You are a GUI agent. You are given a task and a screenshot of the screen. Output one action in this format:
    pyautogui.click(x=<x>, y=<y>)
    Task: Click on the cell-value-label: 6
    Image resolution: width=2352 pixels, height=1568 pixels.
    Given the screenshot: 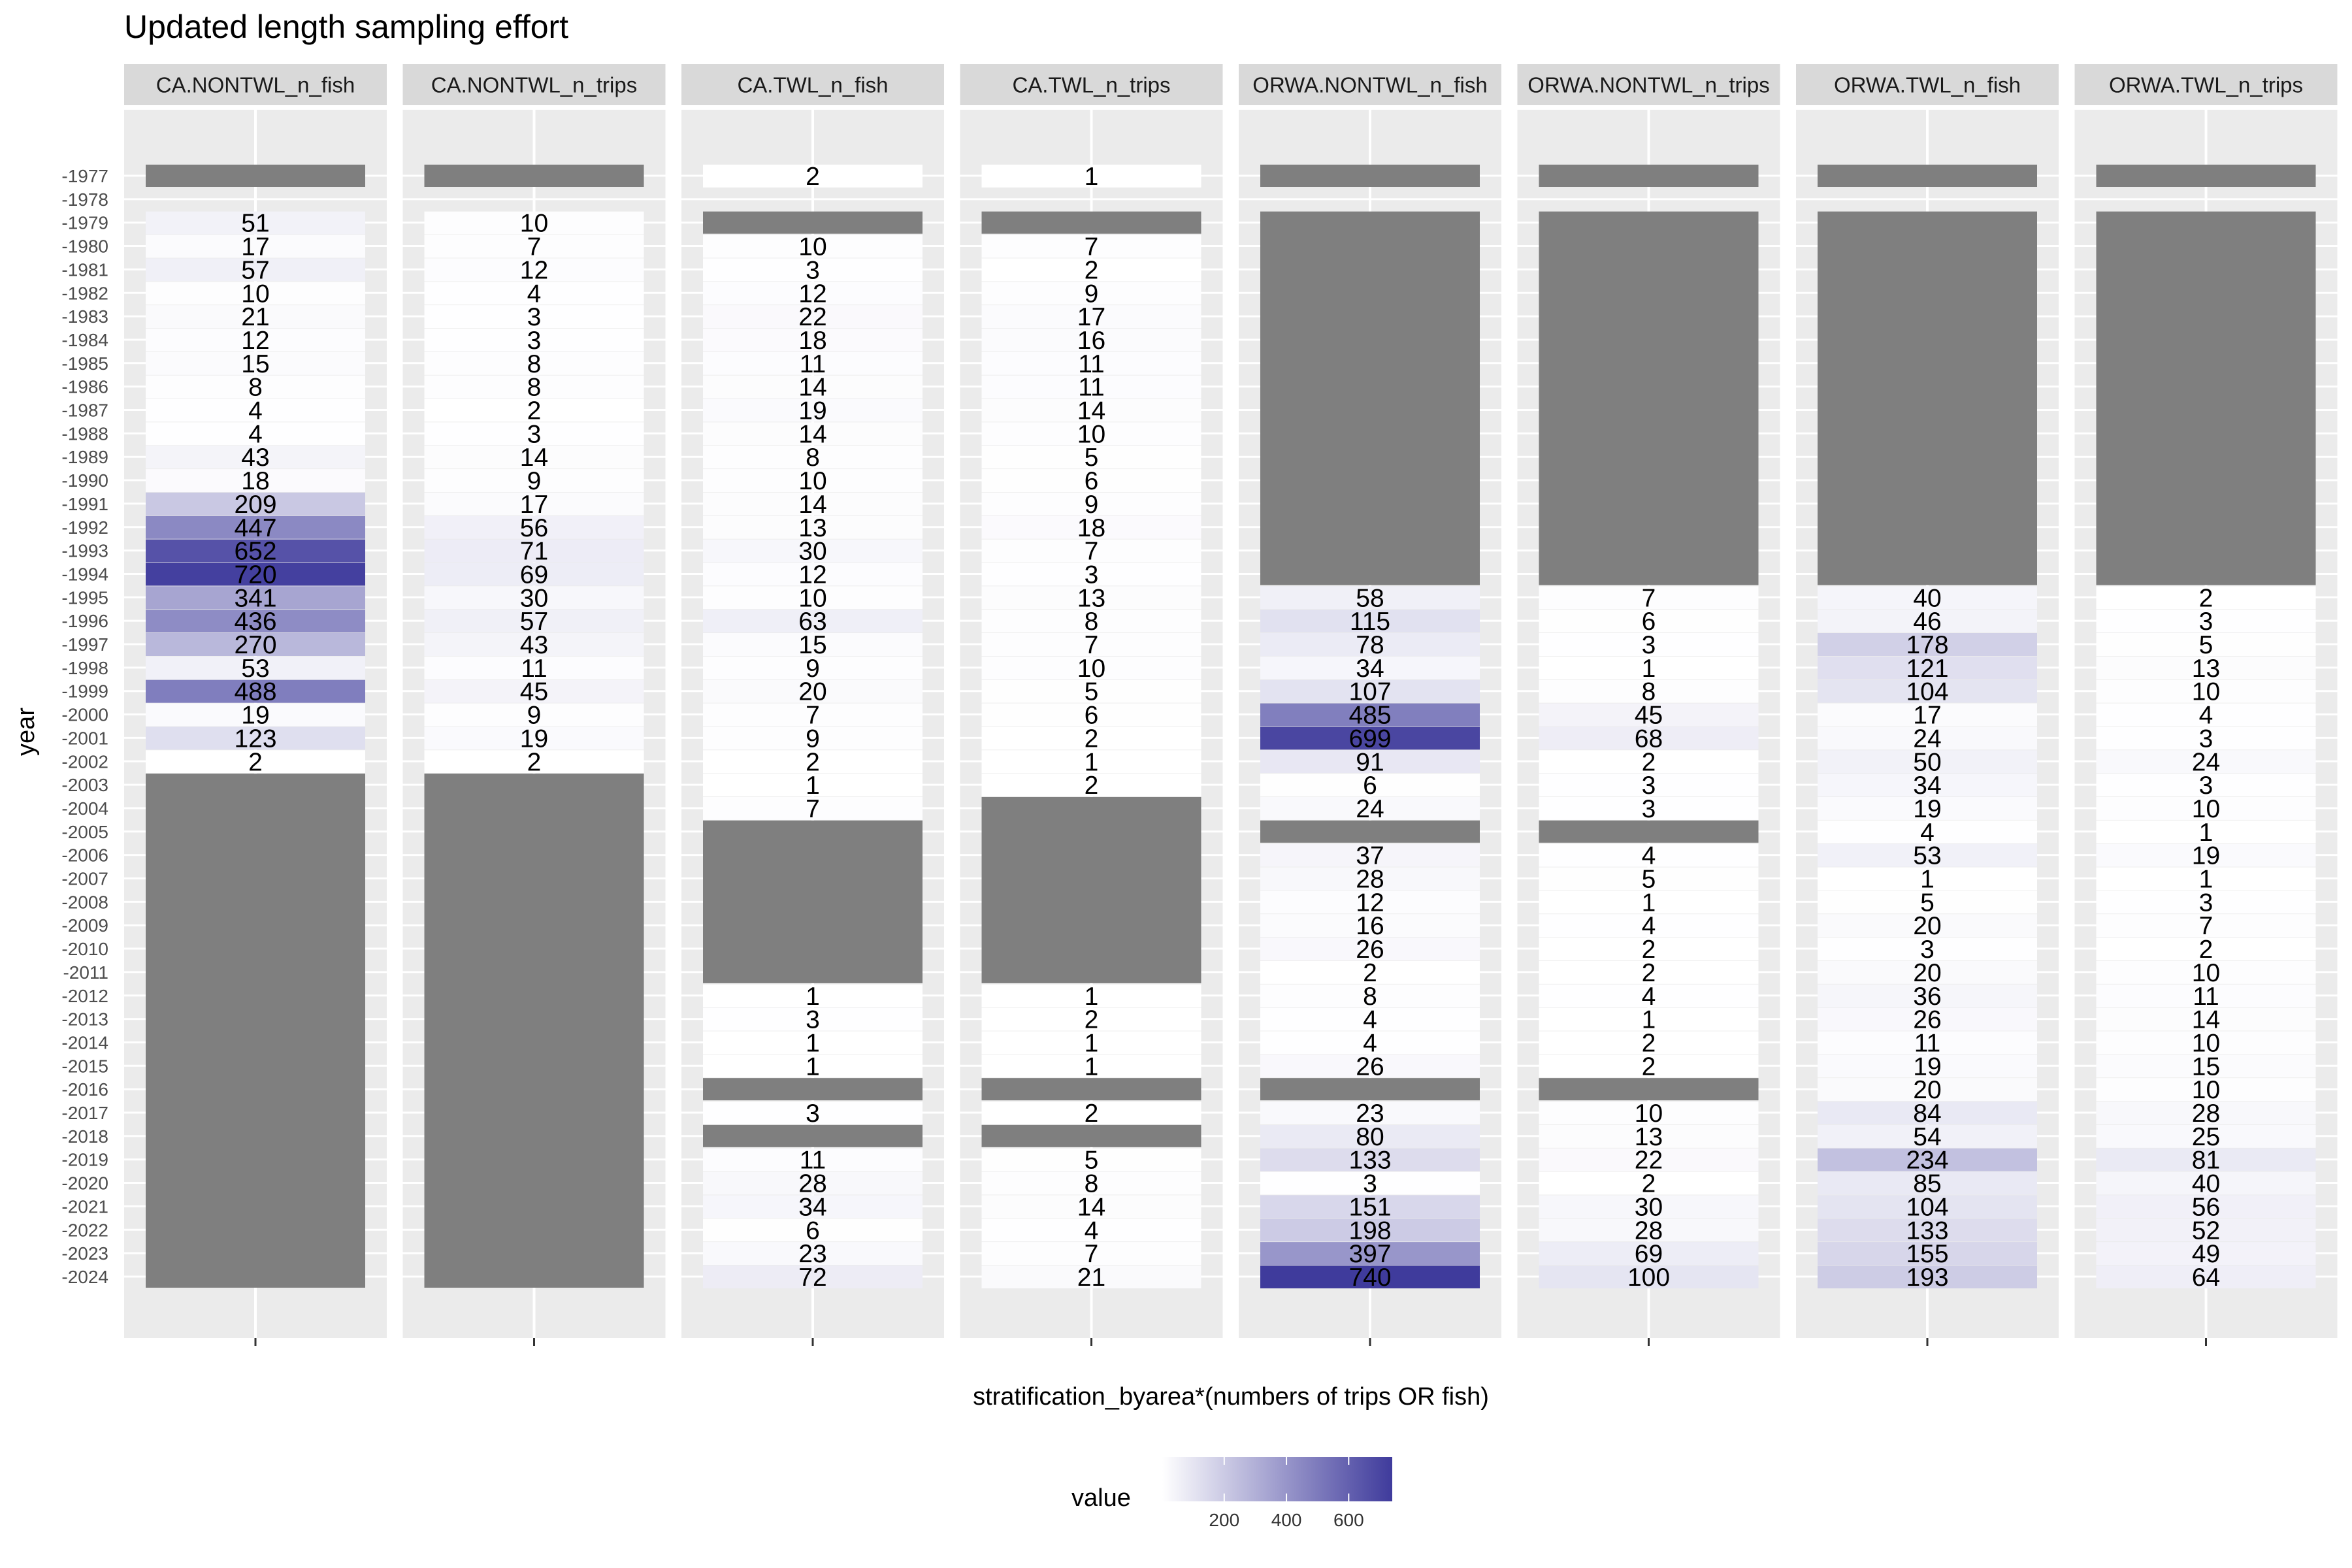 What is the action you would take?
    pyautogui.click(x=813, y=1231)
    